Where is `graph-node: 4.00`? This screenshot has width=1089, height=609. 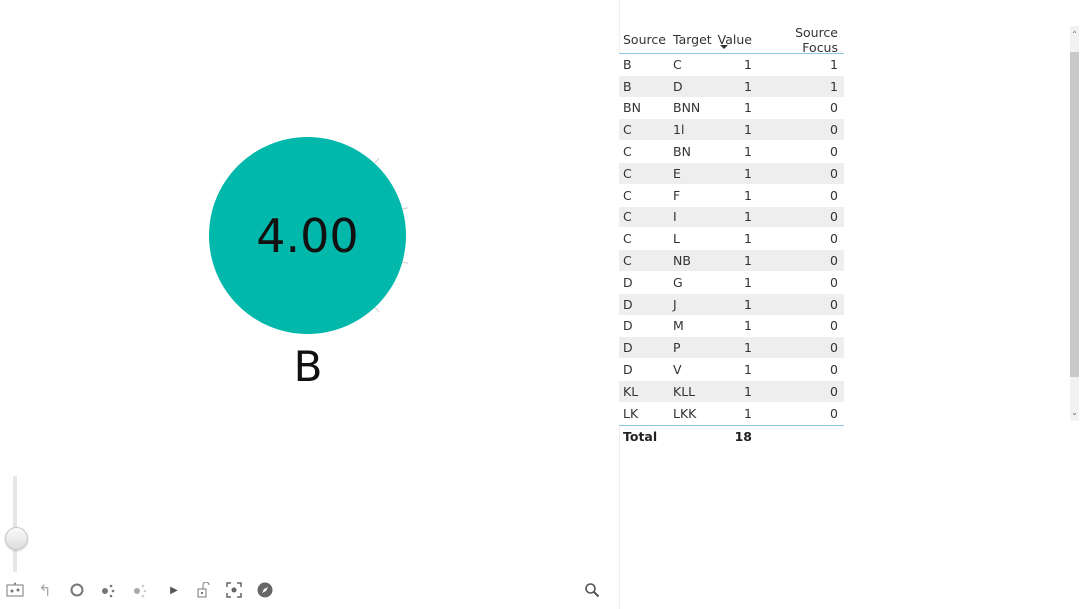
graph-node: 4.00 is located at coordinates (307, 235).